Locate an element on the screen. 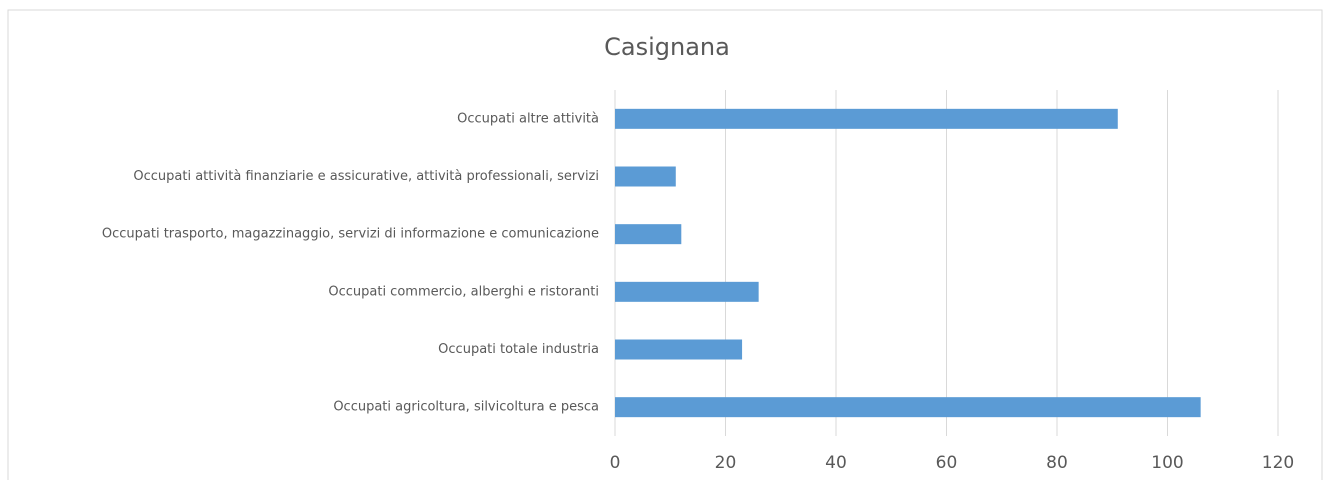 This screenshot has width=1330, height=480. x-tick-label: 60 is located at coordinates (947, 463).